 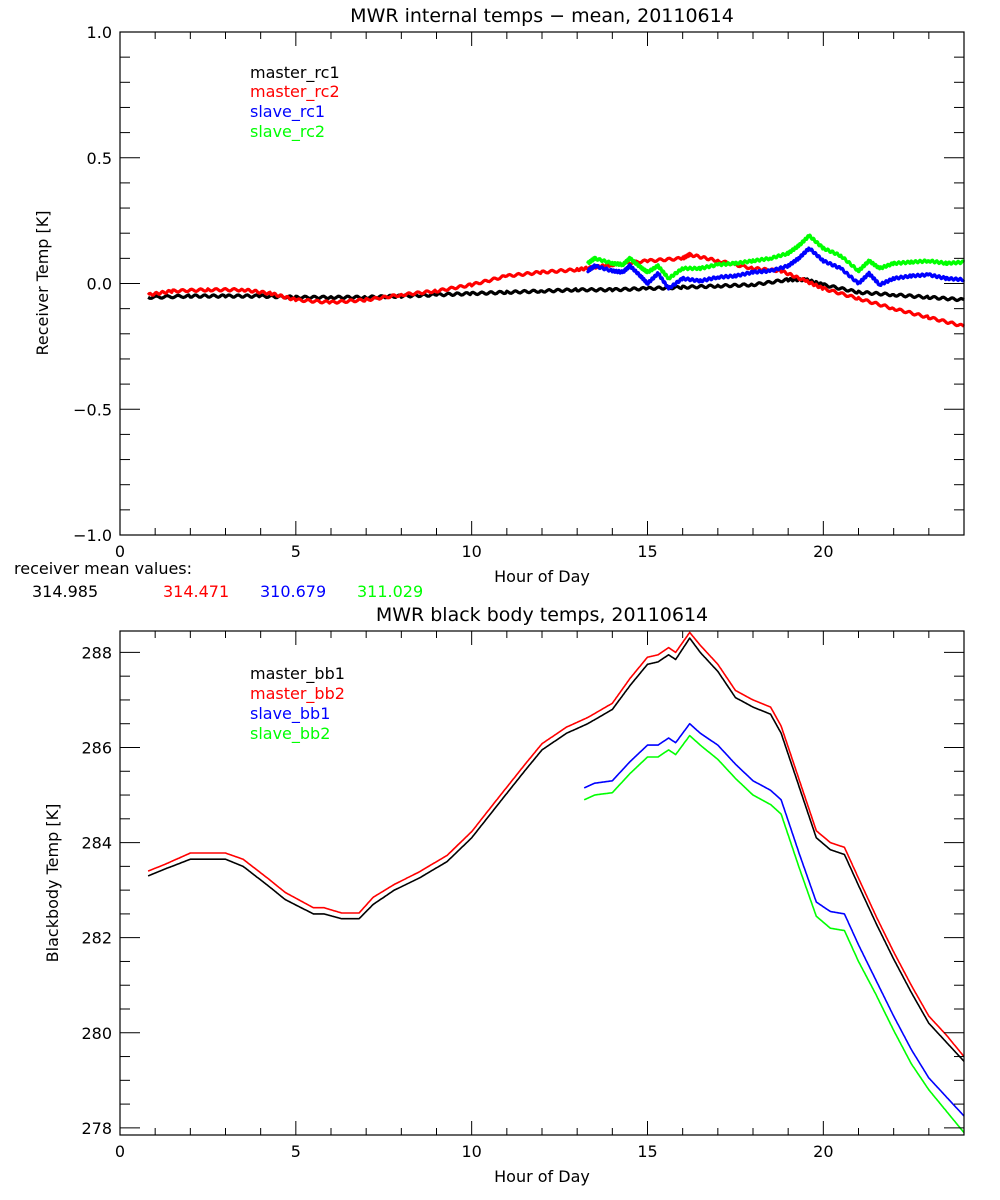 What do you see at coordinates (297, 694) in the screenshot?
I see `legend-master-bb2: master_bb2` at bounding box center [297, 694].